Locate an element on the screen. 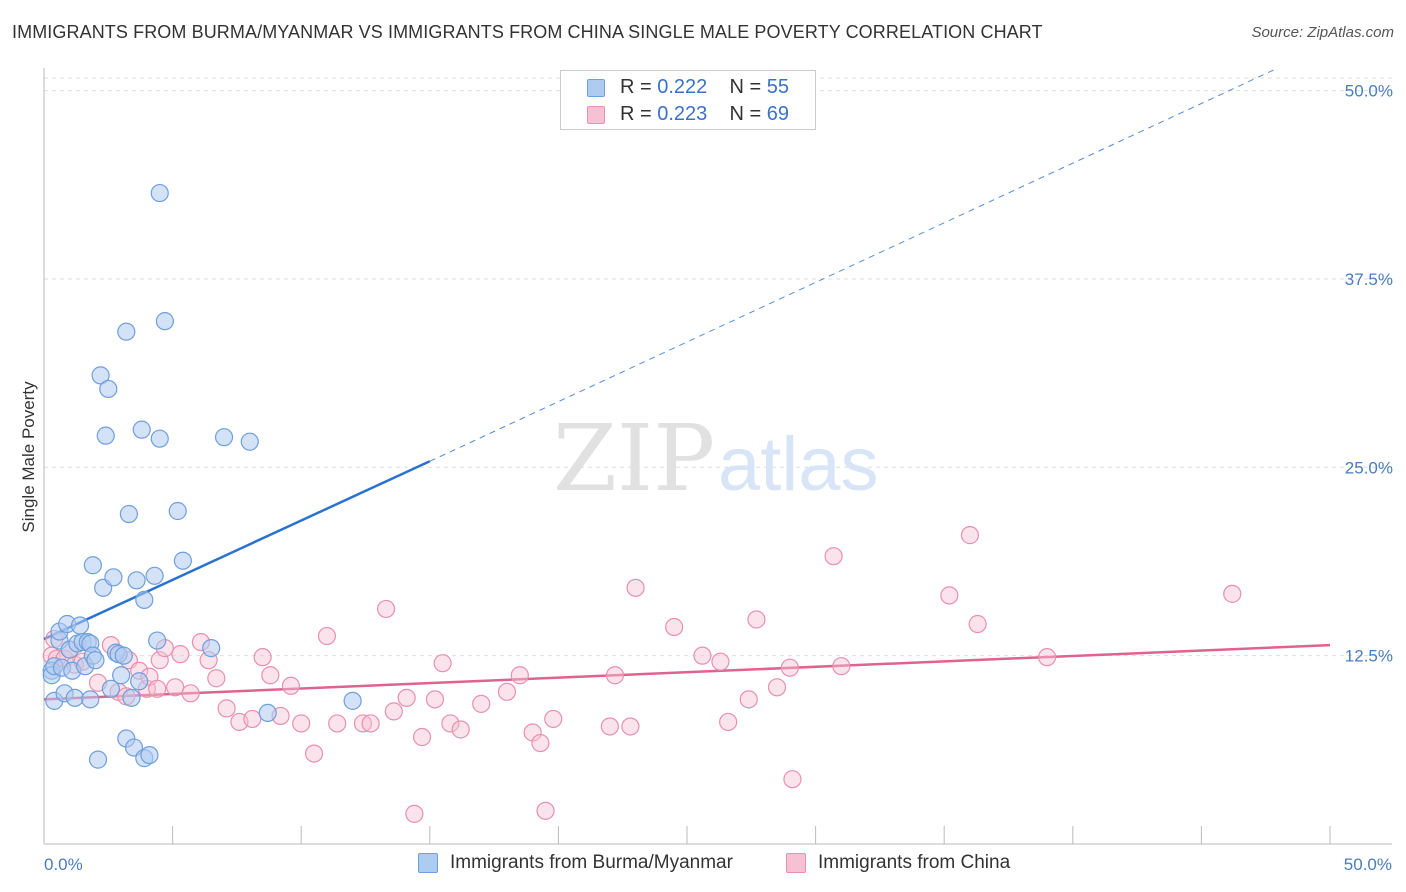  bottom-legend-swatch-blue is located at coordinates (428, 863).